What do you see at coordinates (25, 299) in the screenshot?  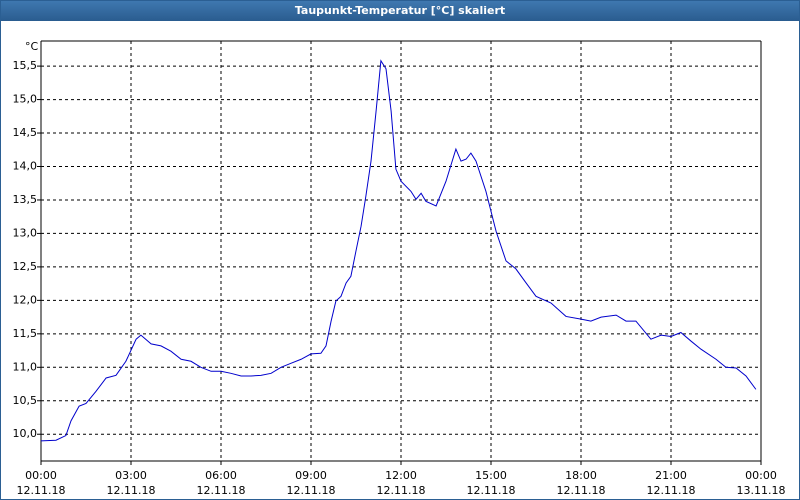 I see `y-tick-label: 12,0` at bounding box center [25, 299].